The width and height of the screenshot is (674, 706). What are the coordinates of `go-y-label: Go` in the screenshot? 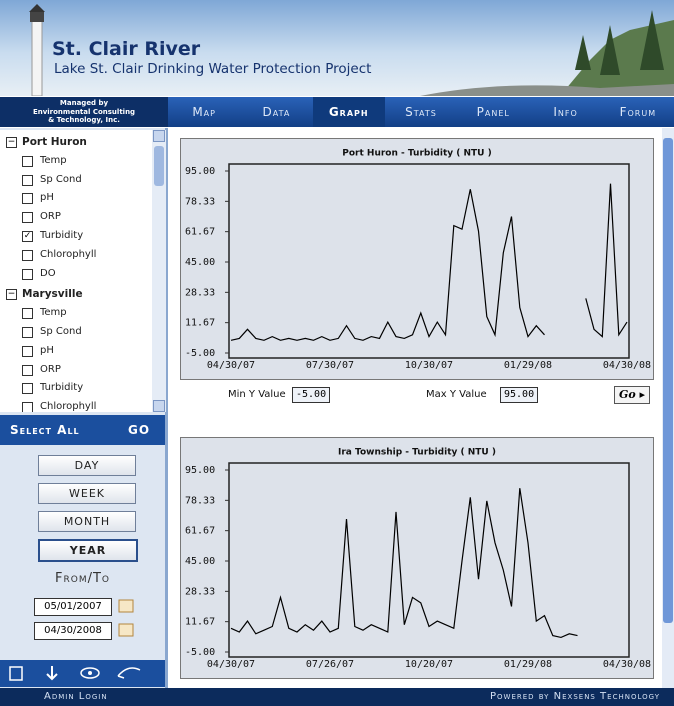 It's located at (627, 394).